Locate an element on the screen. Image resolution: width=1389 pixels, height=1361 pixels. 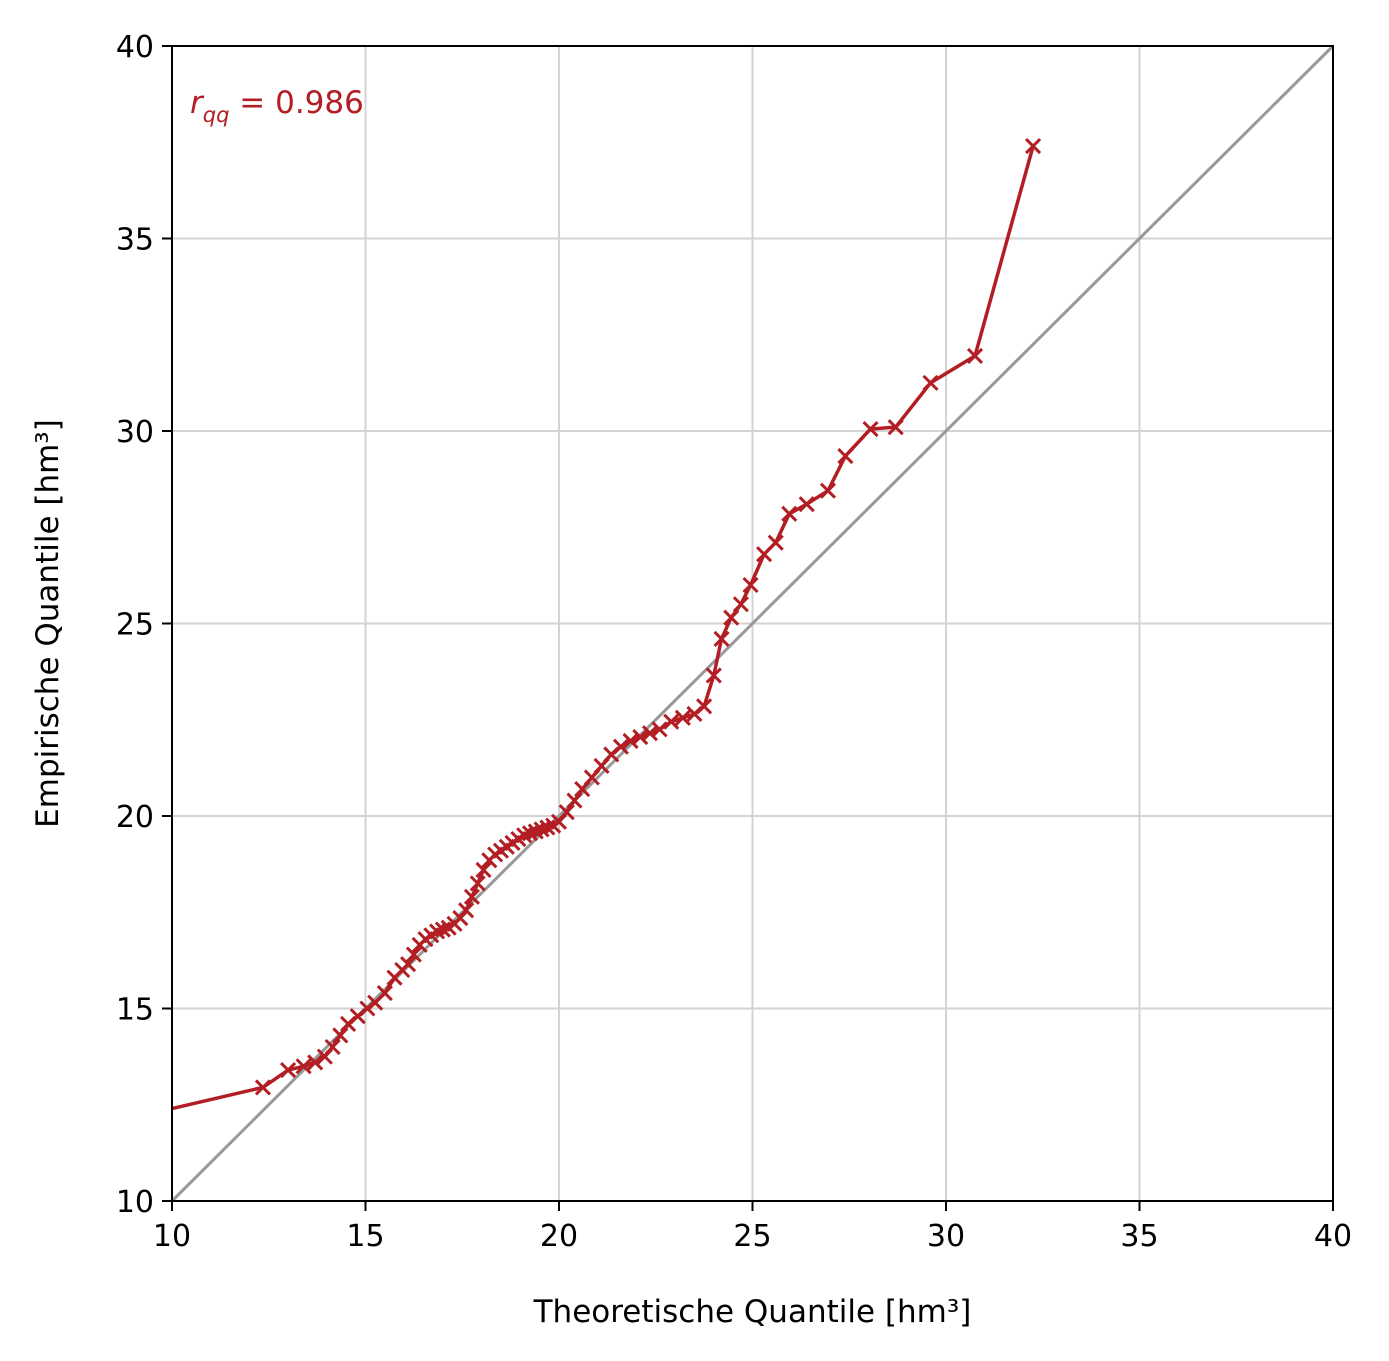
rqq-subscript: qq is located at coordinates (216, 115).